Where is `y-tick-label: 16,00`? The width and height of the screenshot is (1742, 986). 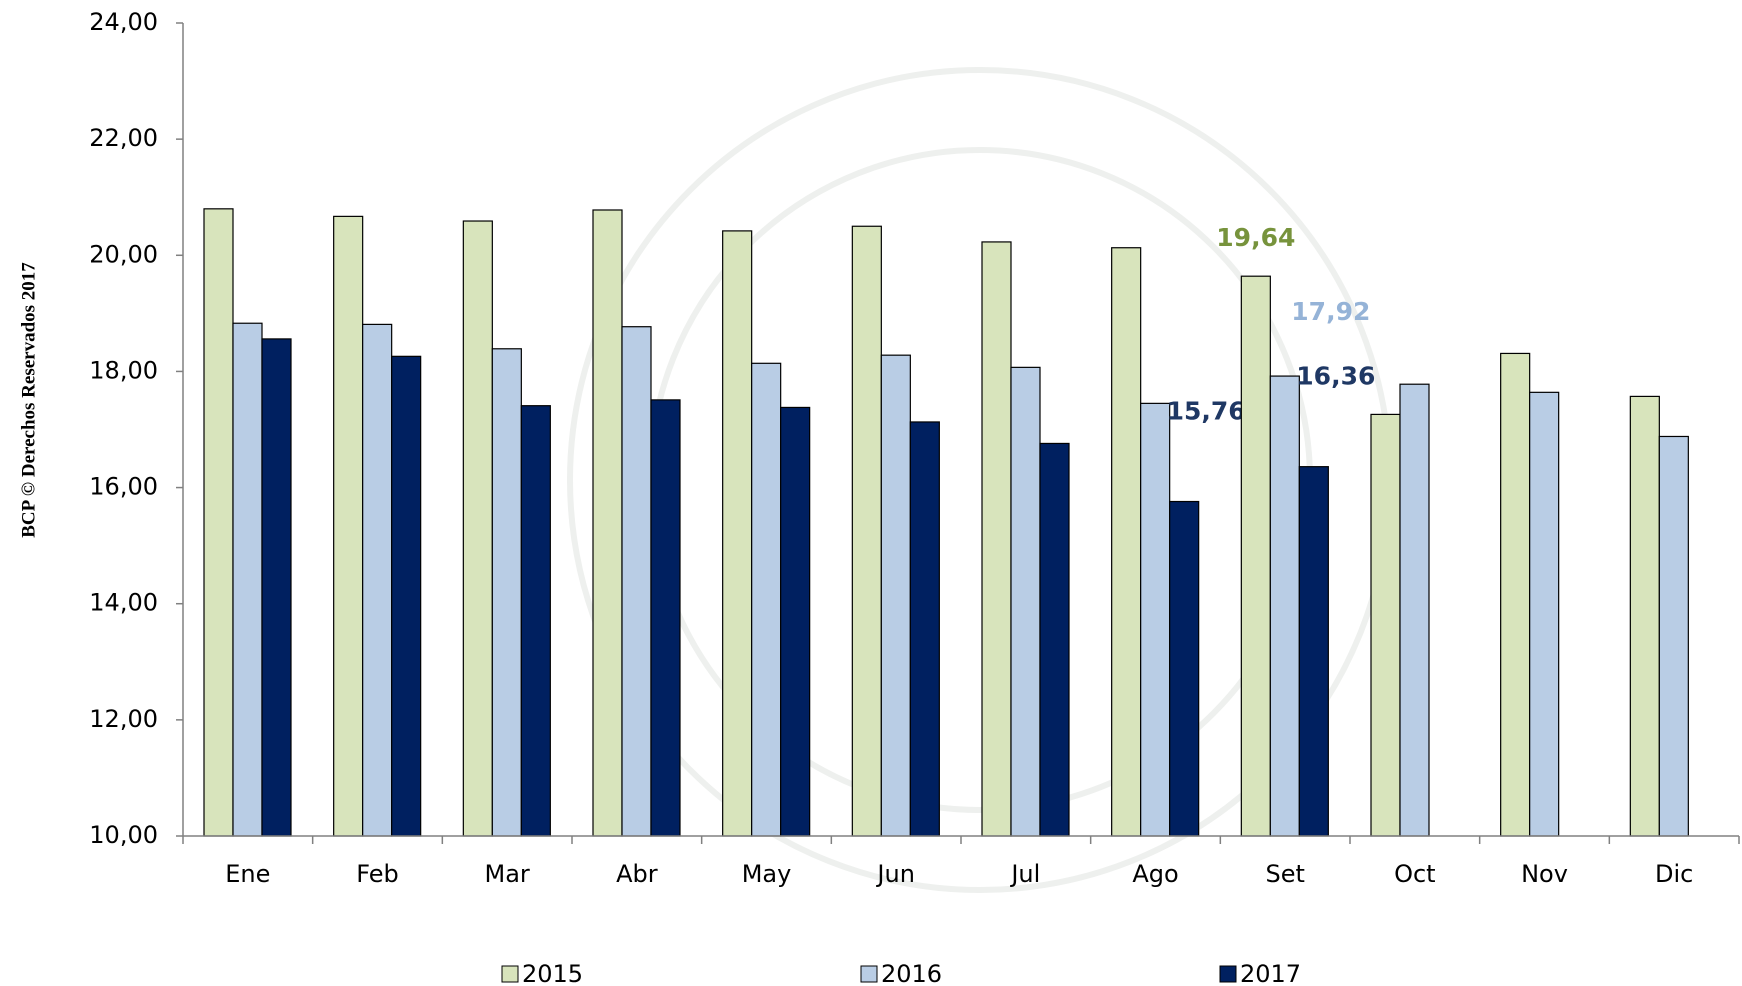 y-tick-label: 16,00 is located at coordinates (123, 487).